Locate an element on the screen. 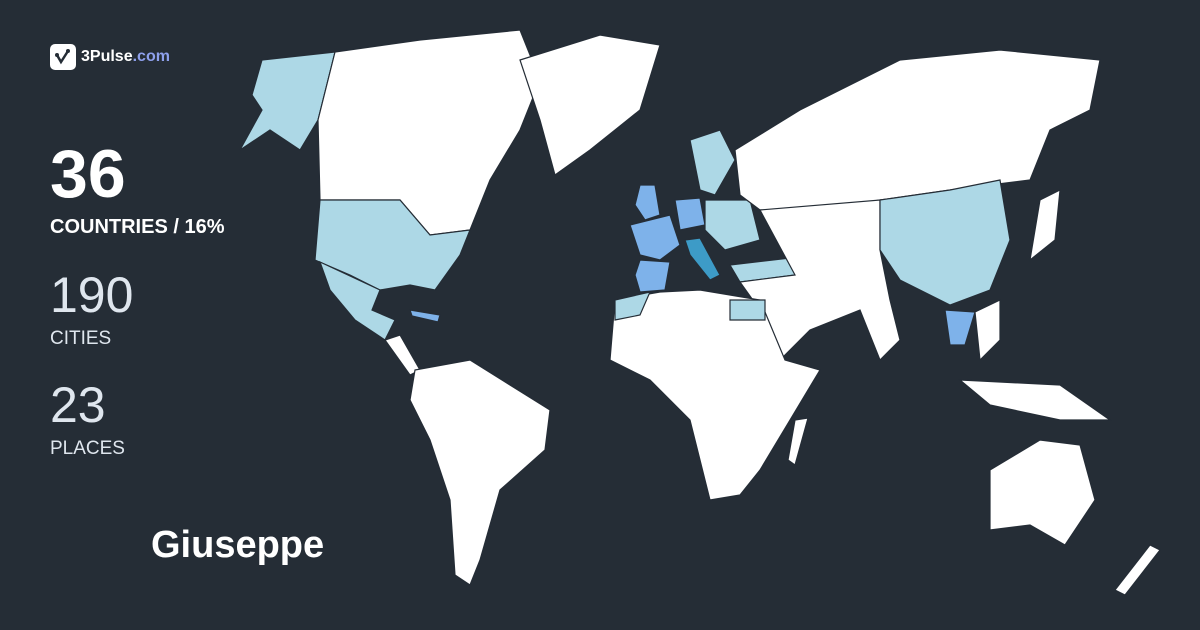 Image resolution: width=1200 pixels, height=630 pixels. region-eastern-europe is located at coordinates (732, 225).